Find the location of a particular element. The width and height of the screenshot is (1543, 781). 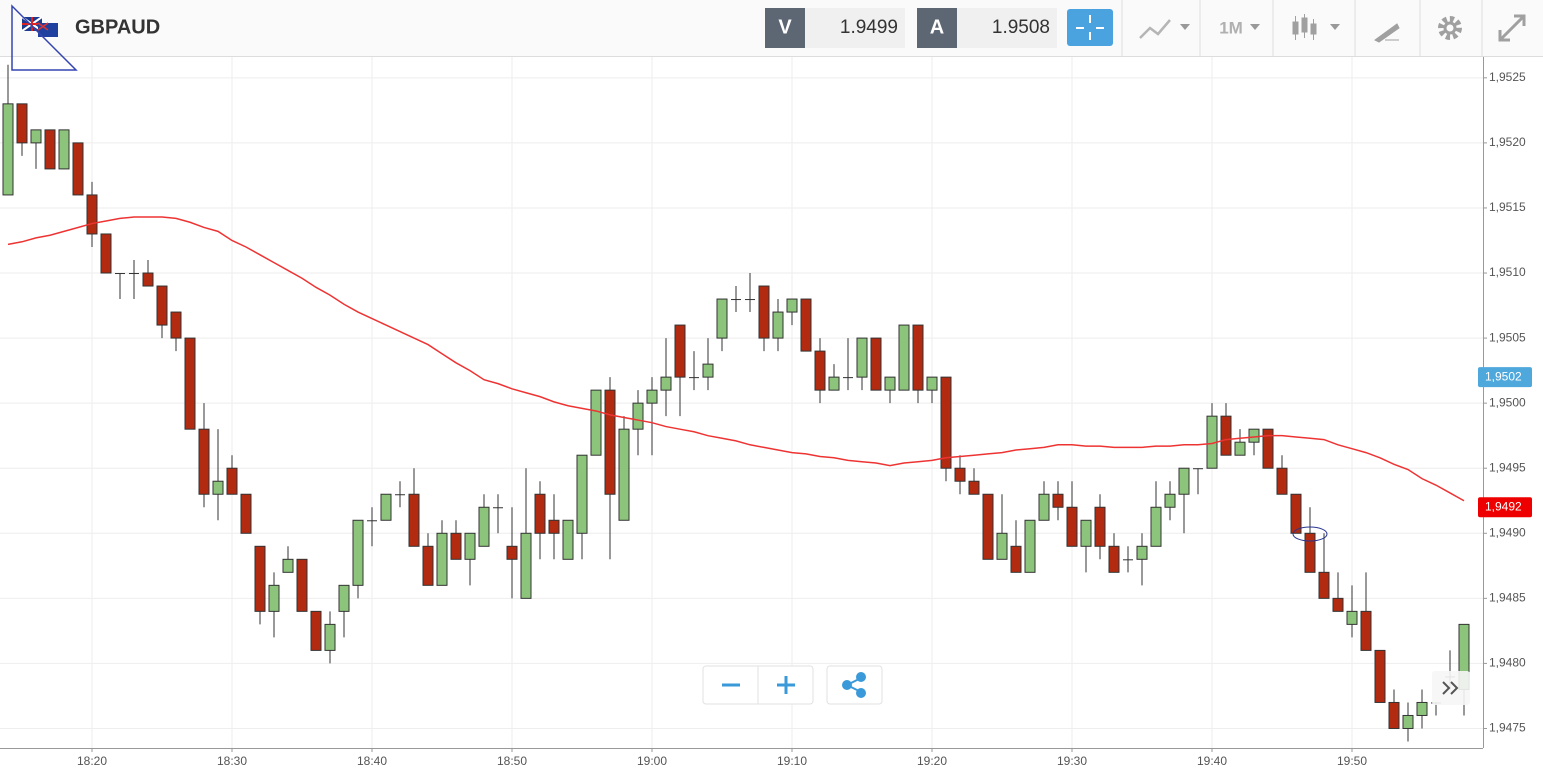

price-tag-label: 1,9502 is located at coordinates (1503, 376).